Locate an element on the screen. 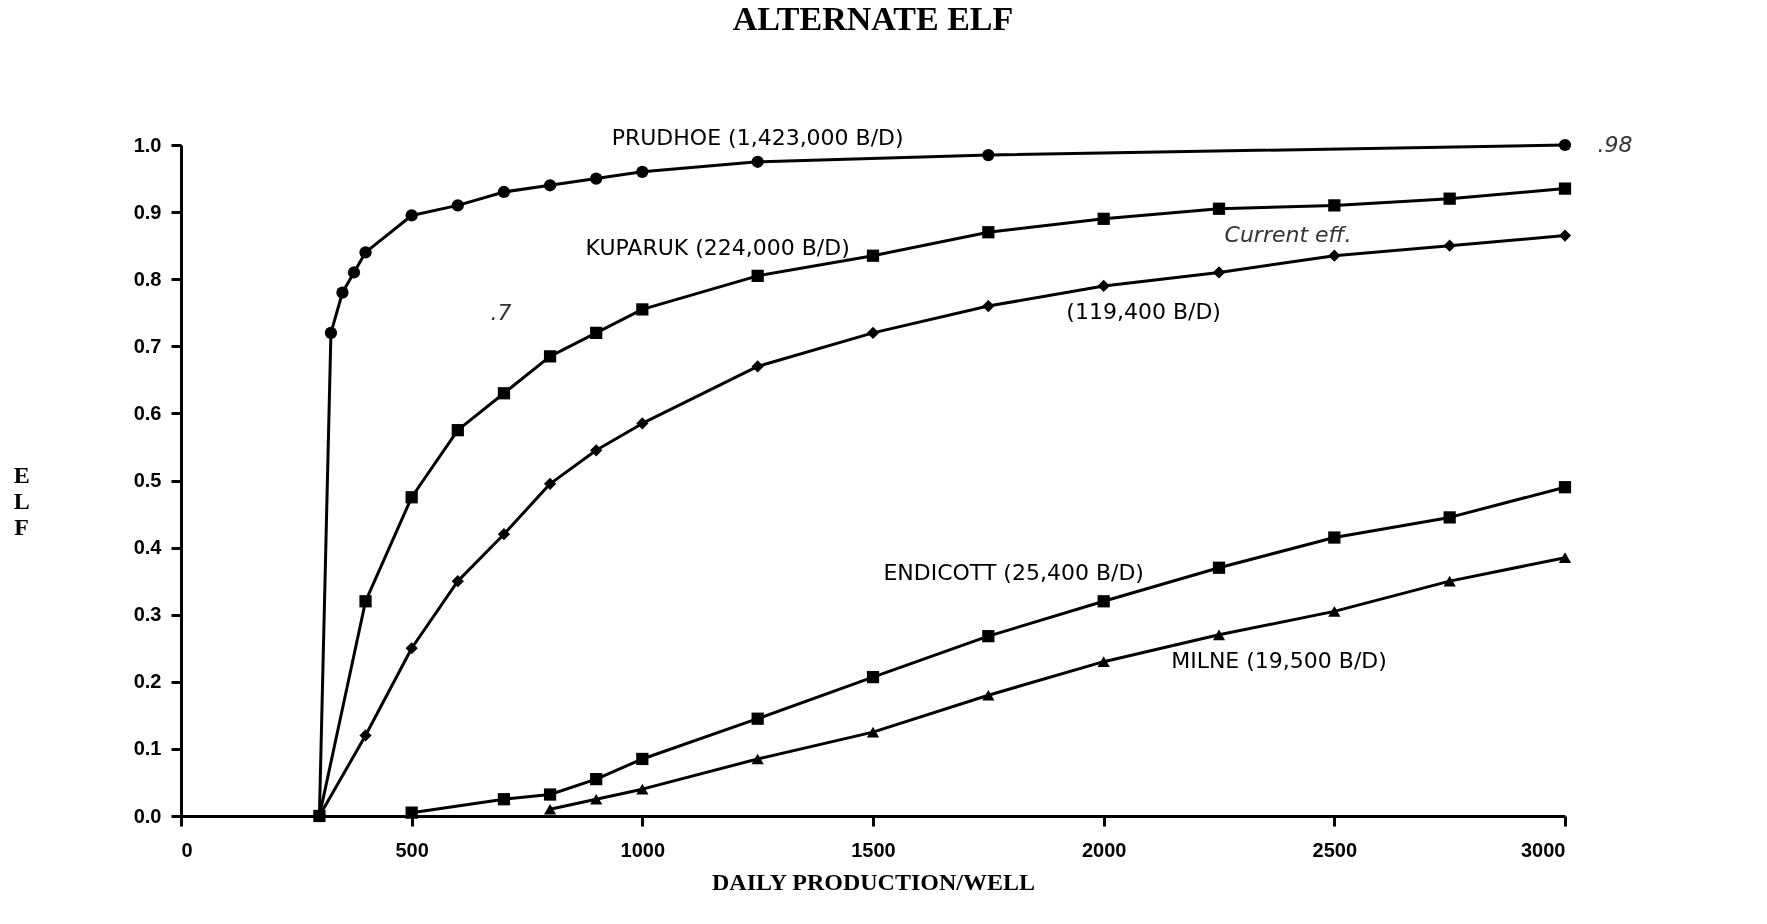 Image resolution: width=1767 pixels, height=924 pixels. x-tick-label: 0 is located at coordinates (187, 849).